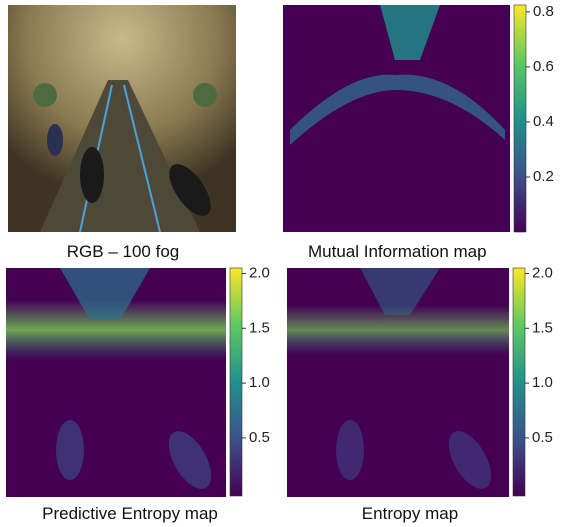 The width and height of the screenshot is (571, 527). I want to click on caption: RGB – 100 fog, so click(123, 251).